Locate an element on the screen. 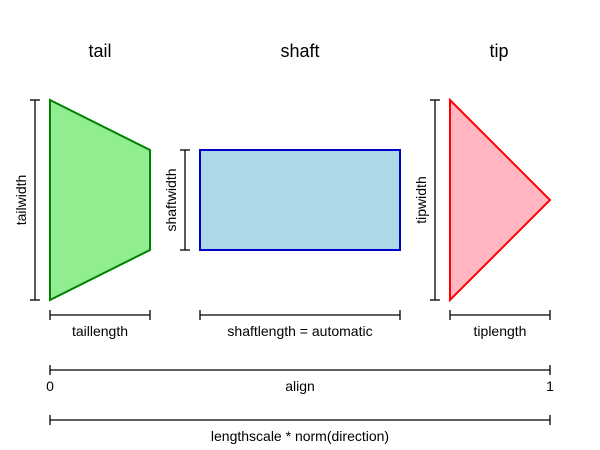 The width and height of the screenshot is (600, 450). align-end-label: 1 is located at coordinates (550, 386).